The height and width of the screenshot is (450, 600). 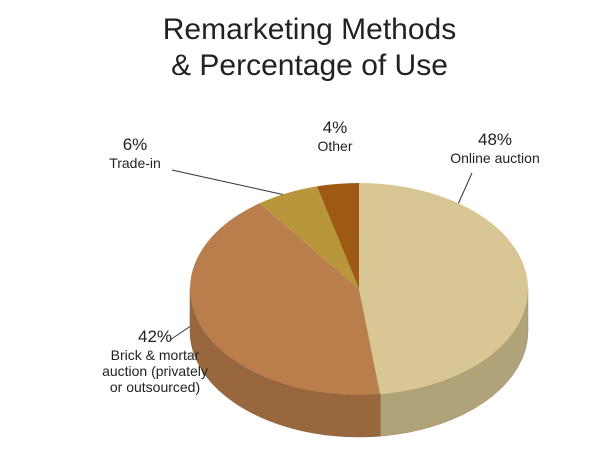 I want to click on category-label: Other, so click(x=335, y=146).